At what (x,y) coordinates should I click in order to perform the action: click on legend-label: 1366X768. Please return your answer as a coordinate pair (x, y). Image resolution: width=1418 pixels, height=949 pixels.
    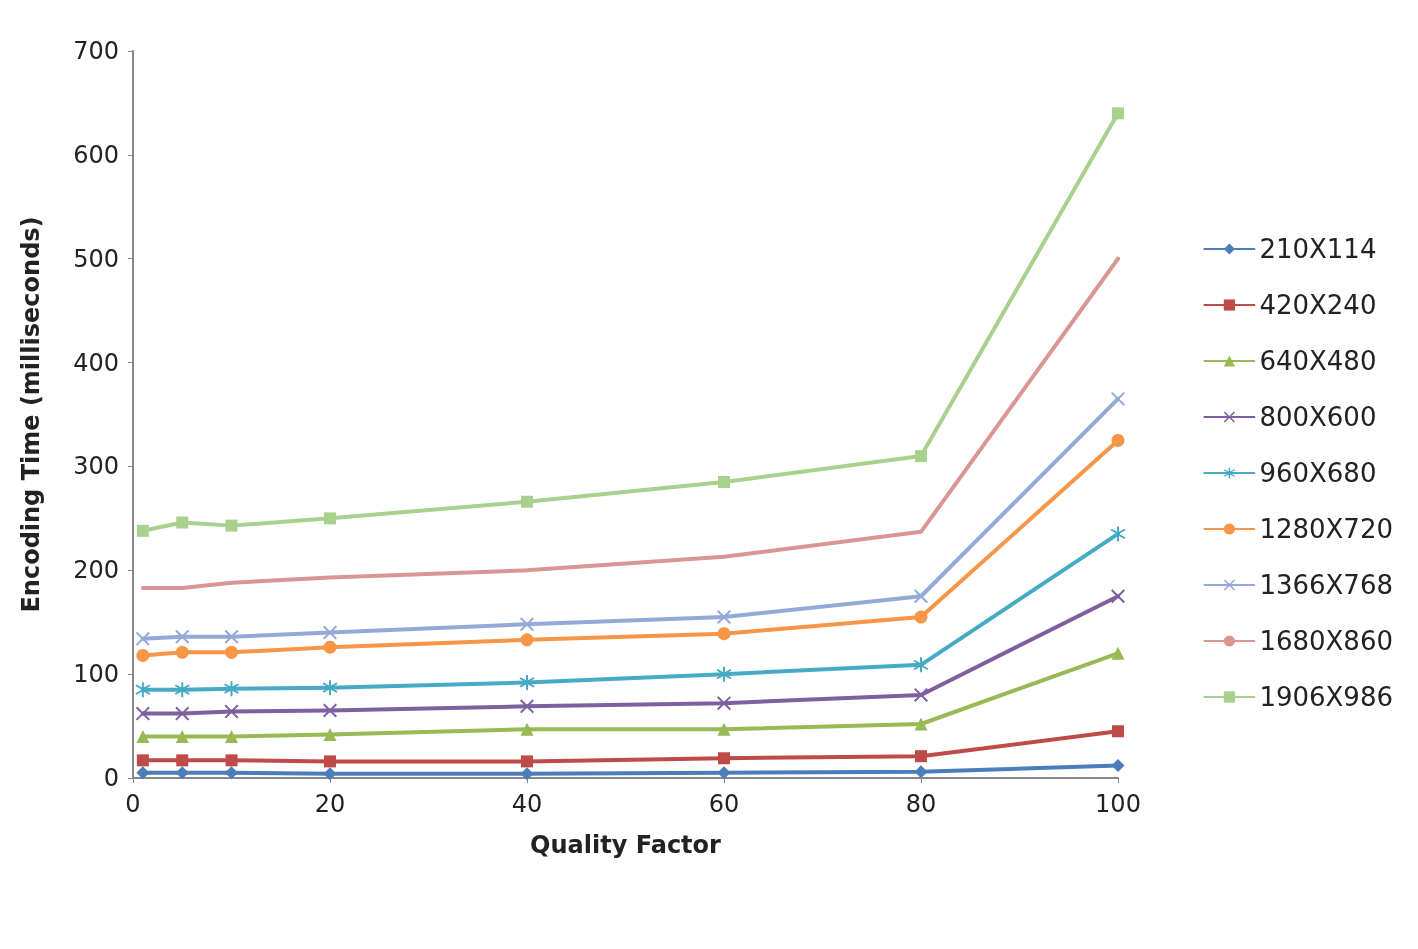
    Looking at the image, I should click on (1326, 585).